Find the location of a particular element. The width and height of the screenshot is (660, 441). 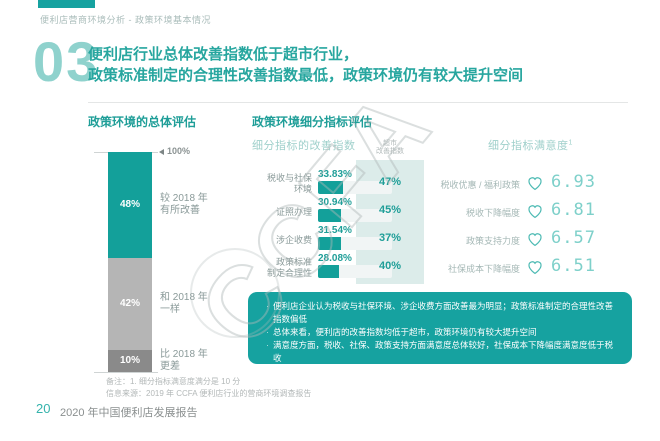

segment-improved: 48% is located at coordinates (130, 205).